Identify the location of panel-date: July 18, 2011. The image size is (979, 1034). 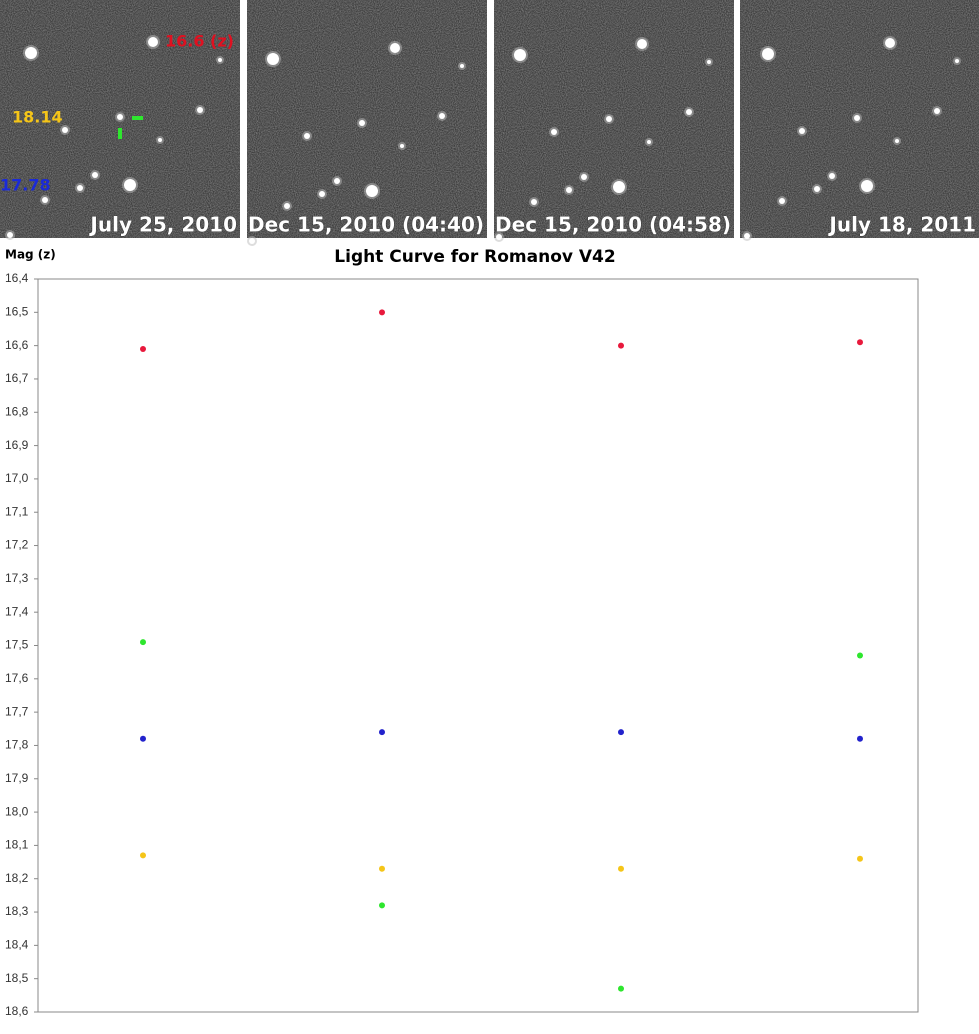
(901, 225).